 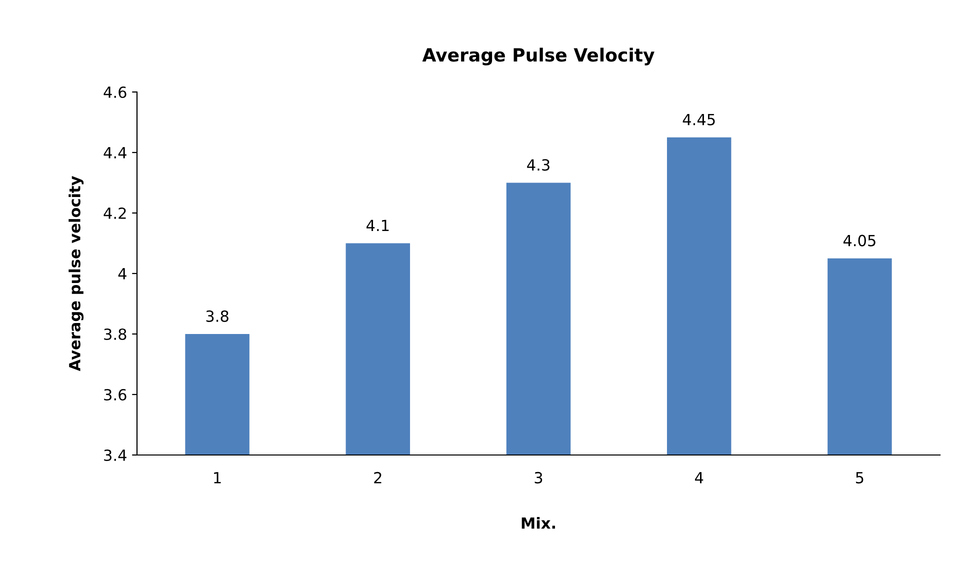 What do you see at coordinates (538, 57) in the screenshot?
I see `chart-title: Average Pulse Velocity` at bounding box center [538, 57].